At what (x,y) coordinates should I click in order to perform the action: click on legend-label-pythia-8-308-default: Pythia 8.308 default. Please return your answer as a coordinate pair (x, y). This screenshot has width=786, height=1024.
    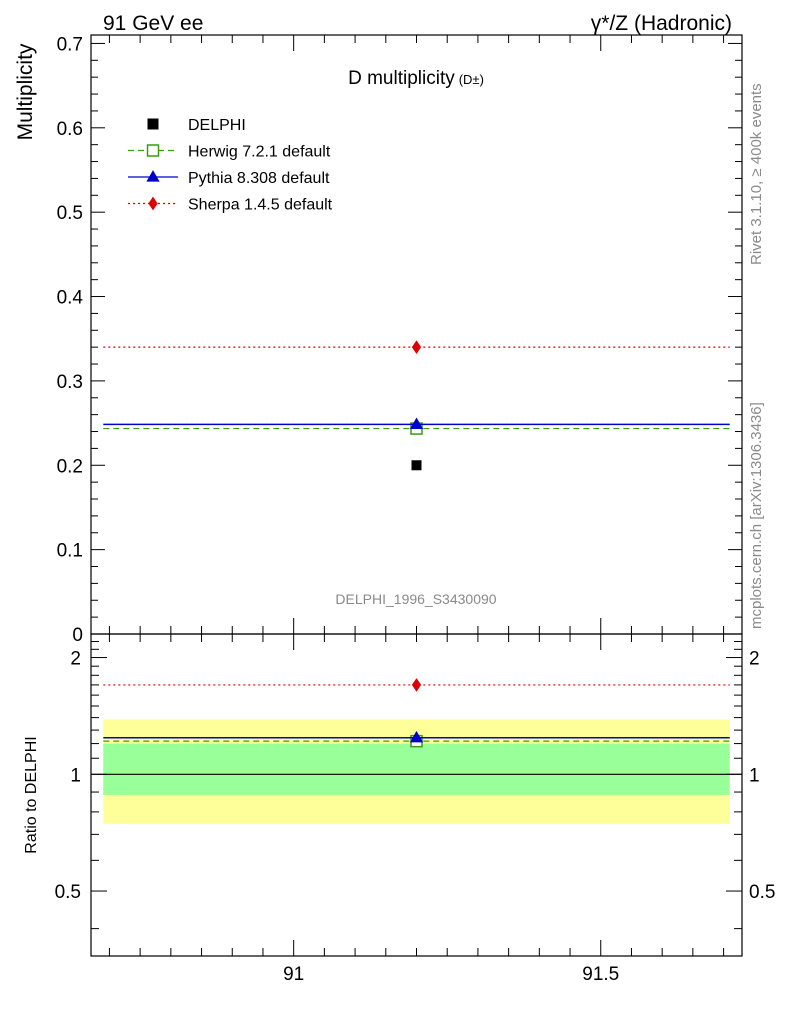
    Looking at the image, I should click on (259, 178).